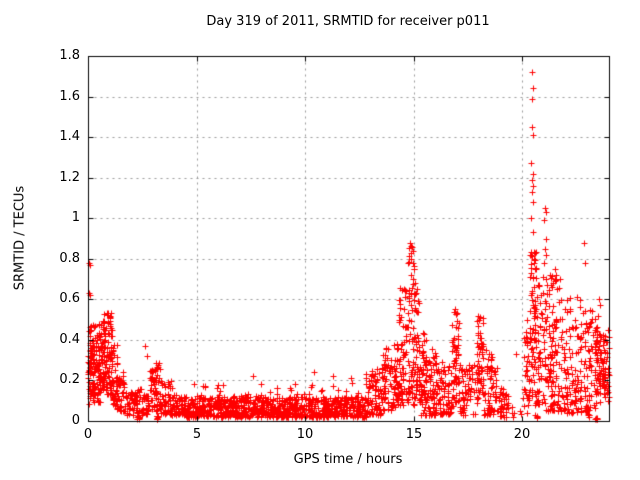 The width and height of the screenshot is (640, 480). What do you see at coordinates (88, 434) in the screenshot?
I see `x-tick-label: 0` at bounding box center [88, 434].